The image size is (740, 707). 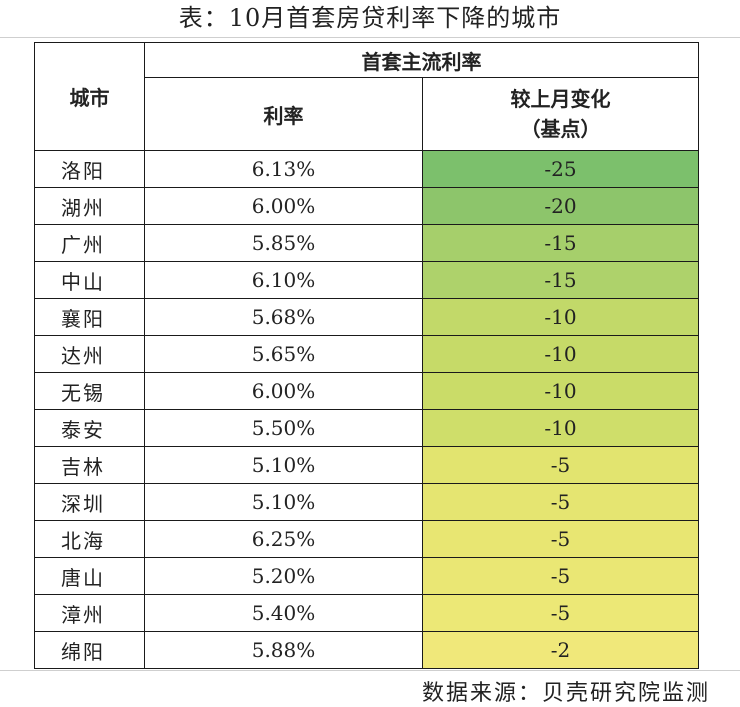 I want to click on city-cell: 无锡, so click(x=89, y=391).